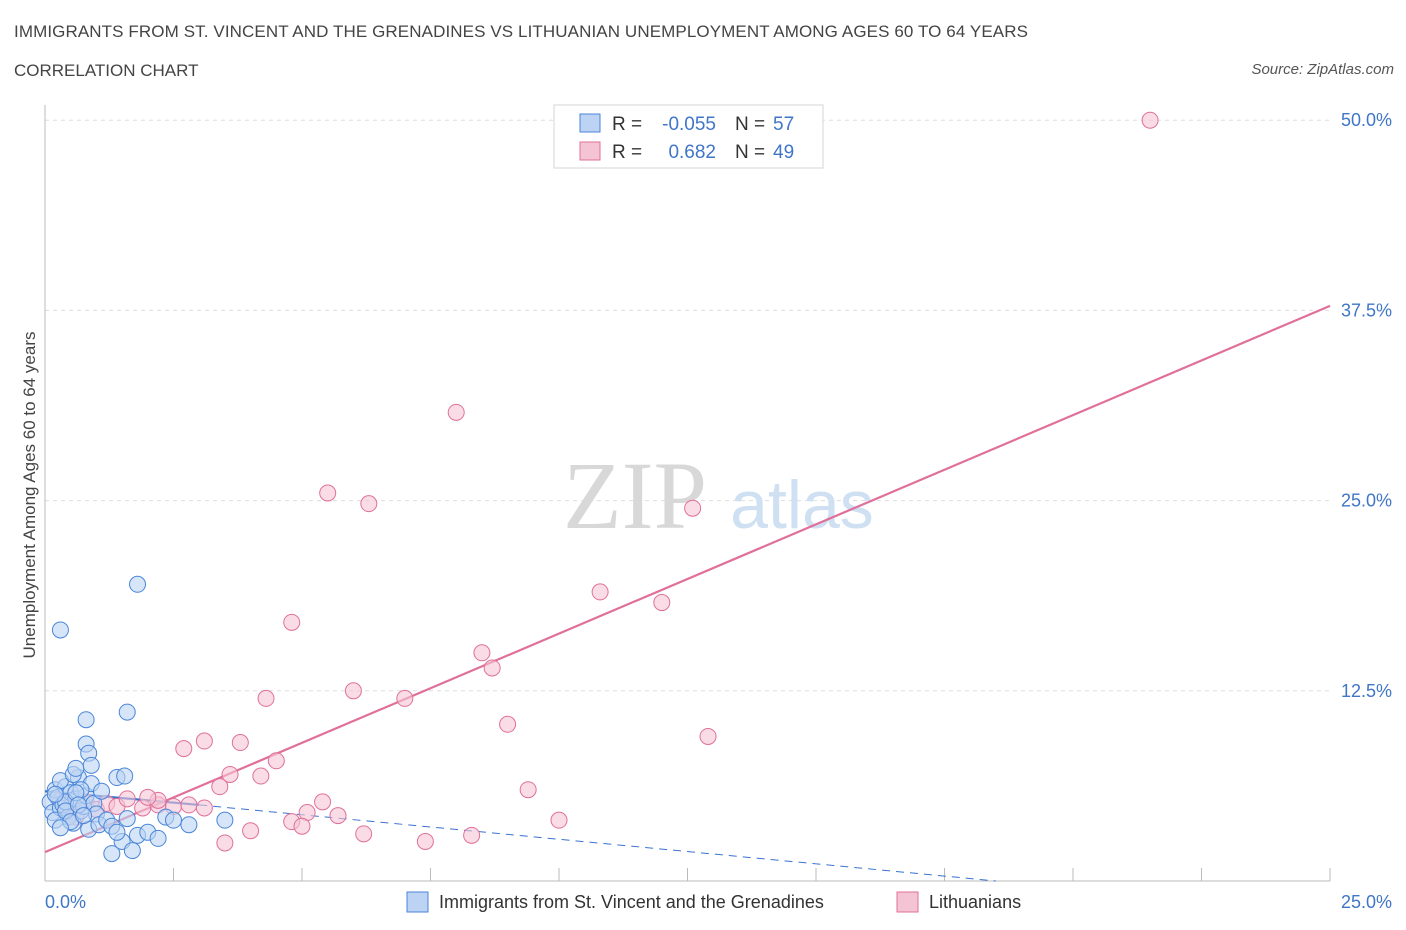  I want to click on y-tick-label-1: 25.0%, so click(1366, 501).